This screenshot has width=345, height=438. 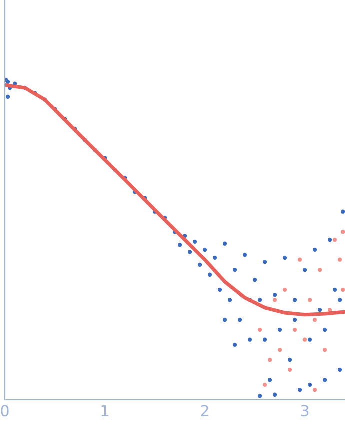 What do you see at coordinates (204, 410) in the screenshot?
I see `x-tick-label: 2` at bounding box center [204, 410].